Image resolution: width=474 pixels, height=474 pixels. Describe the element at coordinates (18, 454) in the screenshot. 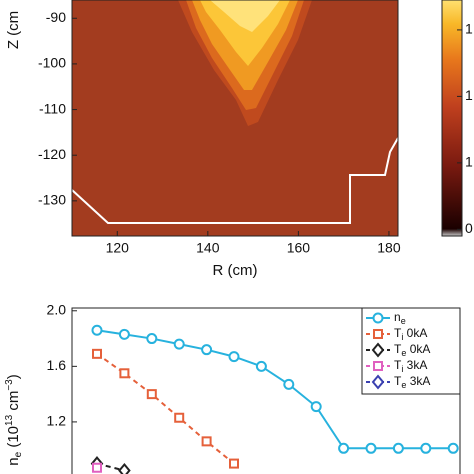

I see `label-sub: e` at that location.